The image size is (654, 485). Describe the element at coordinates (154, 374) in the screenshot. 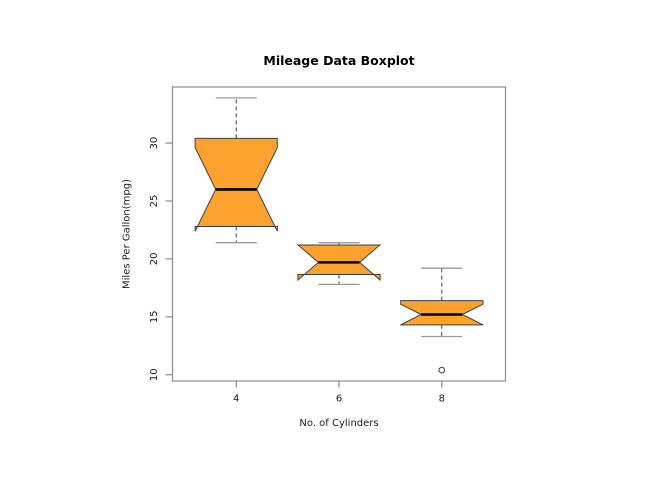

I see `y-tick-label: 10` at that location.